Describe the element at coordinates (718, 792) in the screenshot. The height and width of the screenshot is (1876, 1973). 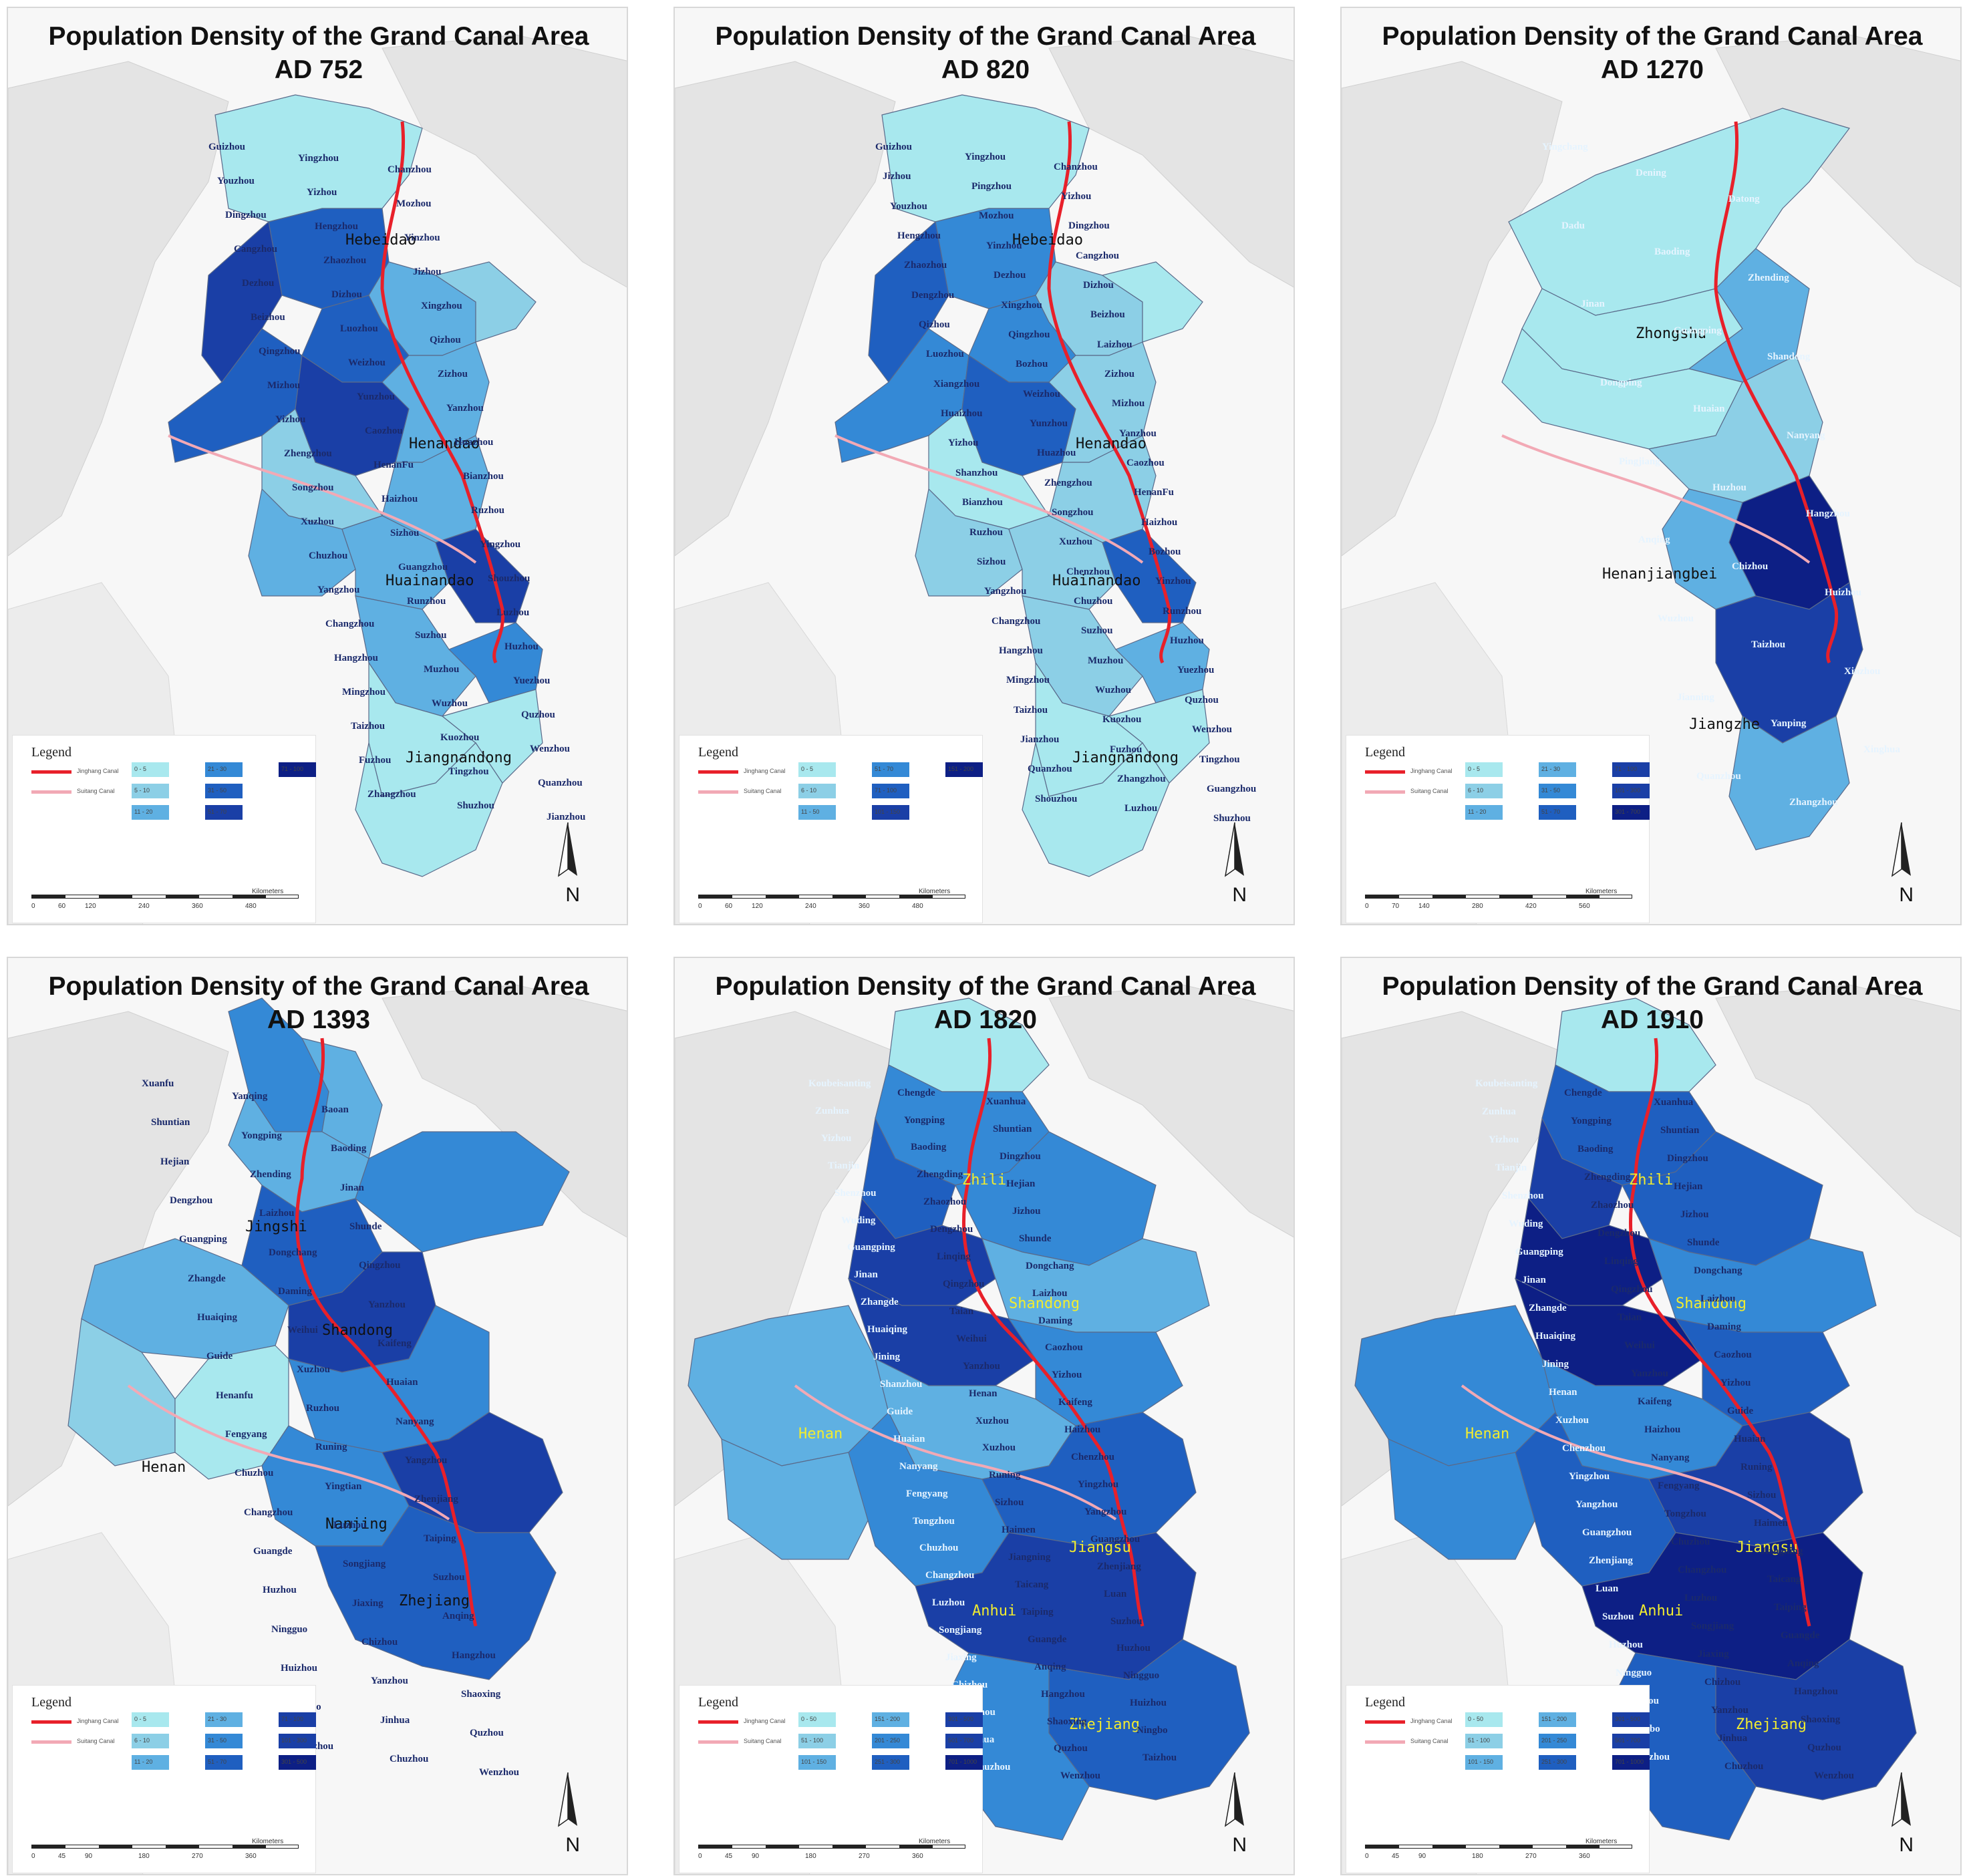
I see `legend-suitang-line` at that location.